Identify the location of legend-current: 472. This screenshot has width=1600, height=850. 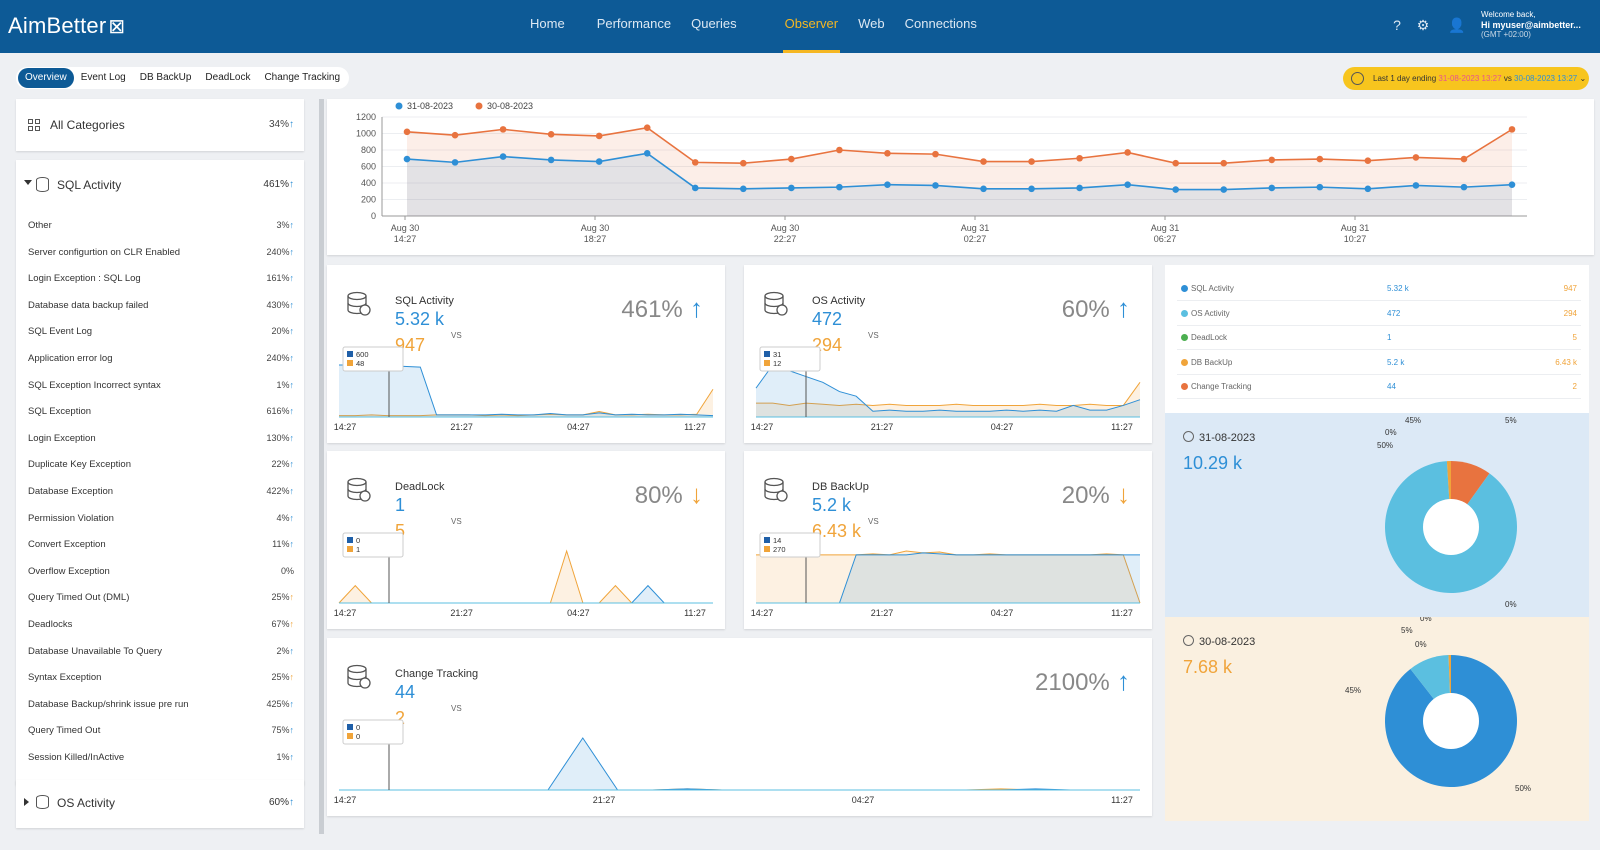
(1394, 313).